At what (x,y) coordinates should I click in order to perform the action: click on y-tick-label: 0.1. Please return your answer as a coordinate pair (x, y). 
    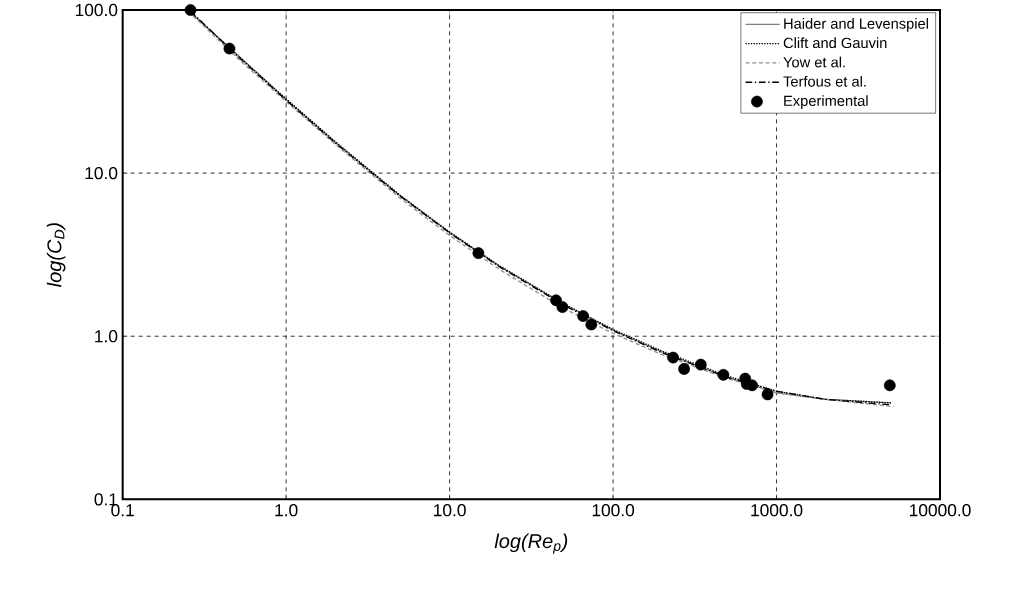
    Looking at the image, I should click on (106, 499).